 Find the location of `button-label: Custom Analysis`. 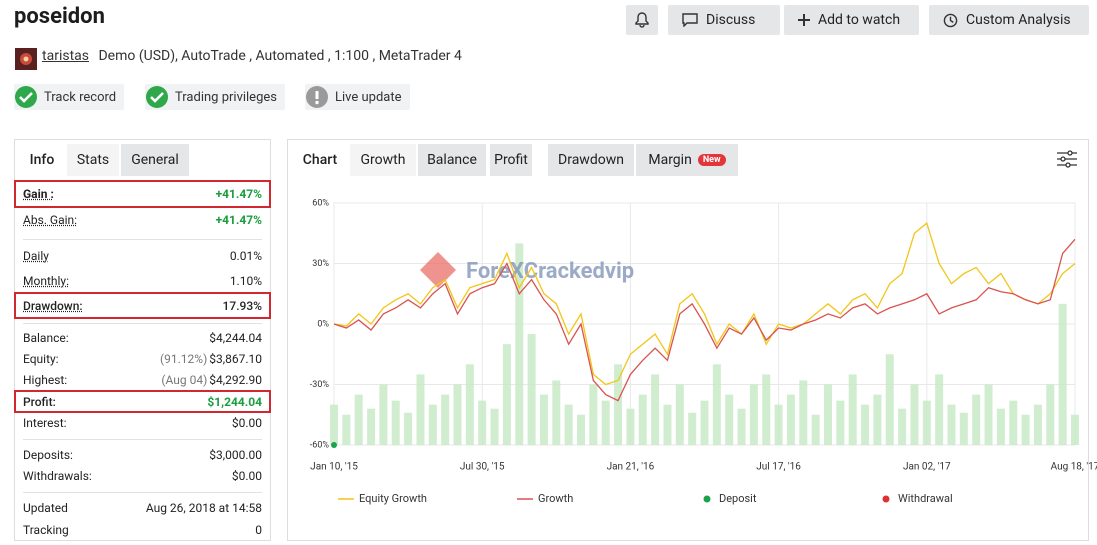

button-label: Custom Analysis is located at coordinates (1018, 20).